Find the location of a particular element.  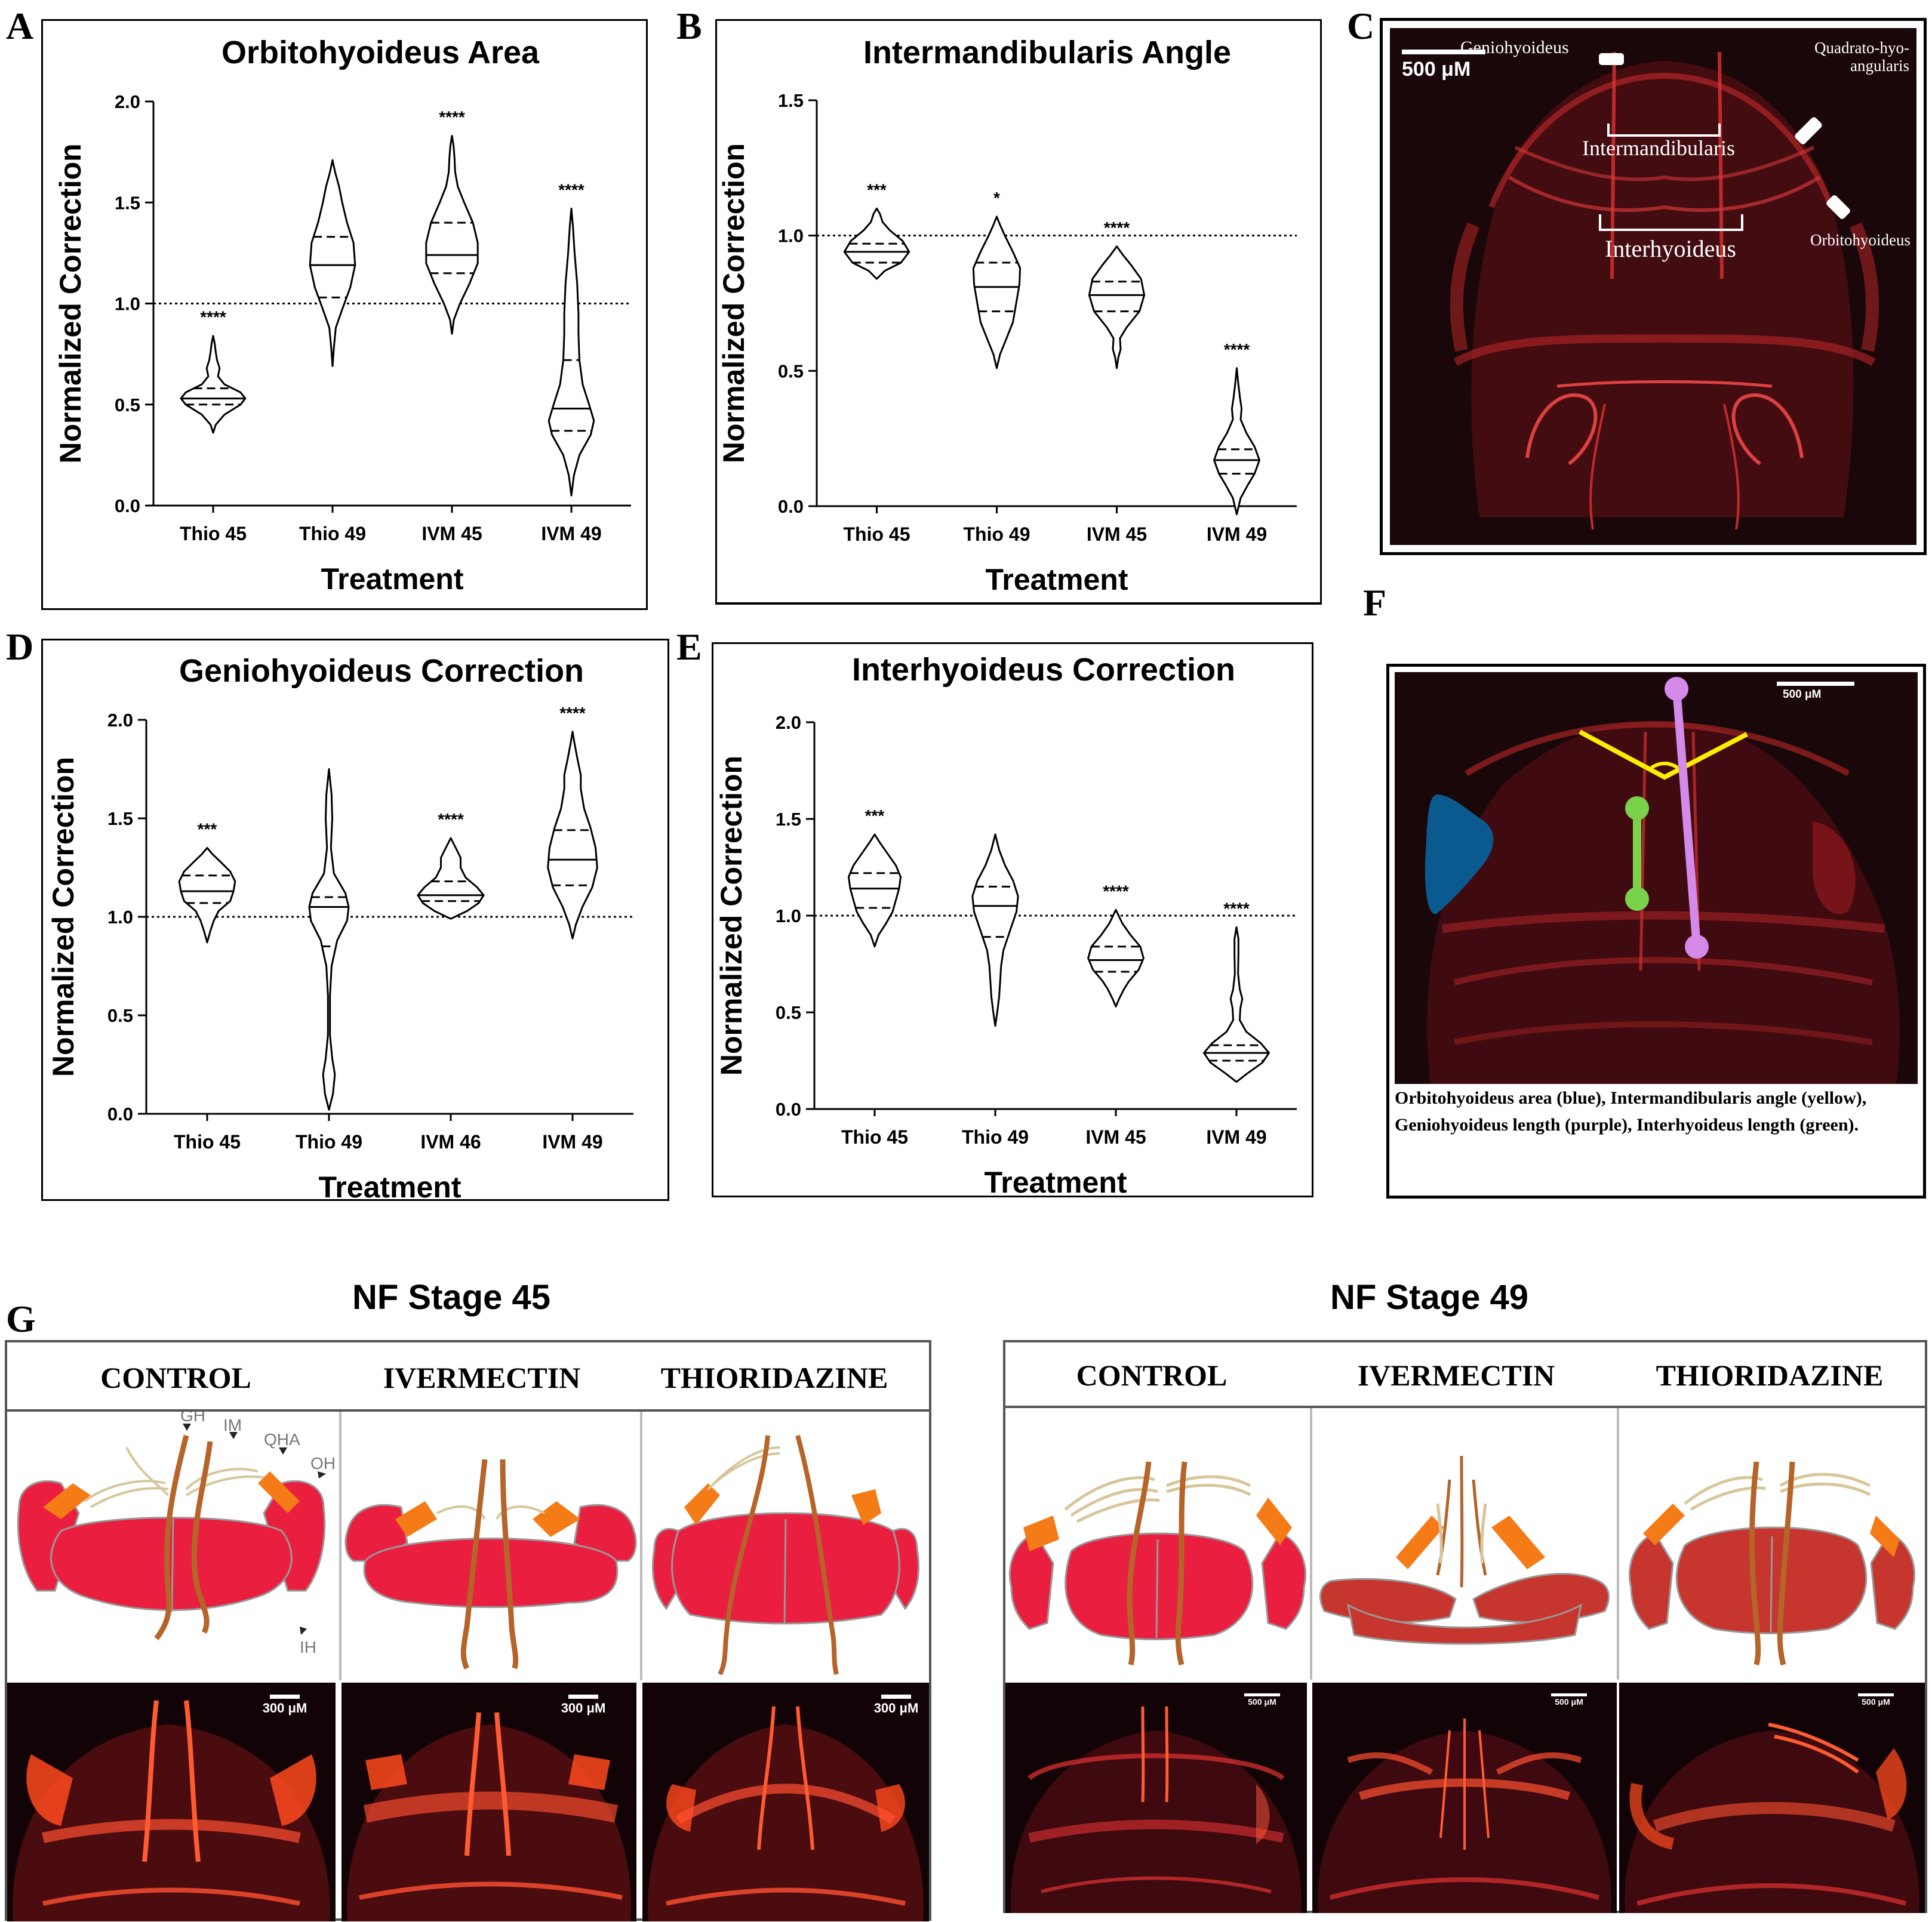

stage-45-ivermectin-photo: 300 μM is located at coordinates (489, 1802).